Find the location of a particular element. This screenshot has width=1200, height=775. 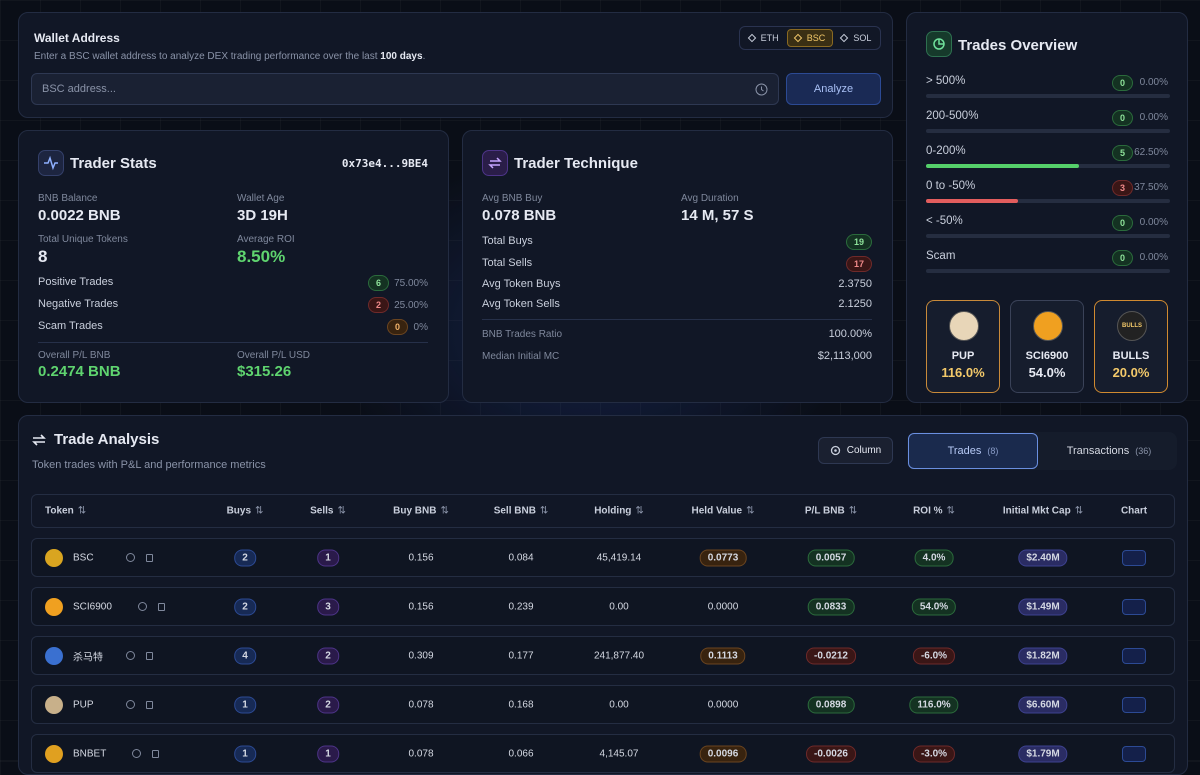

token-card: PUP 116.0% is located at coordinates (963, 346).